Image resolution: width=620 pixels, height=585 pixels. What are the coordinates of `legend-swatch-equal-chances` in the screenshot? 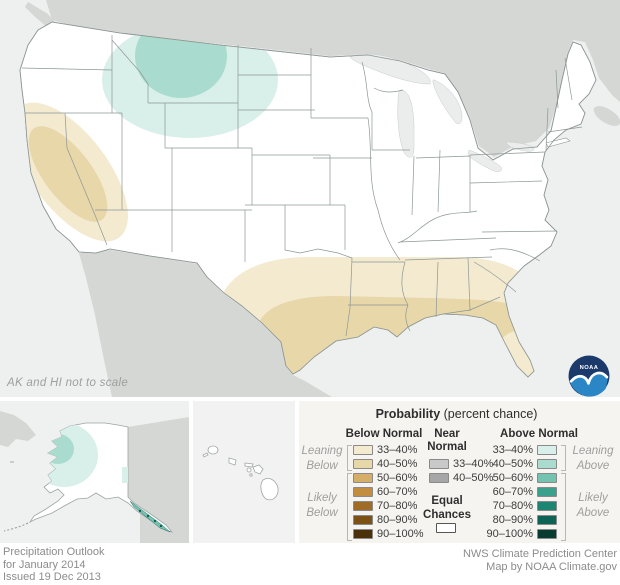 It's located at (446, 528).